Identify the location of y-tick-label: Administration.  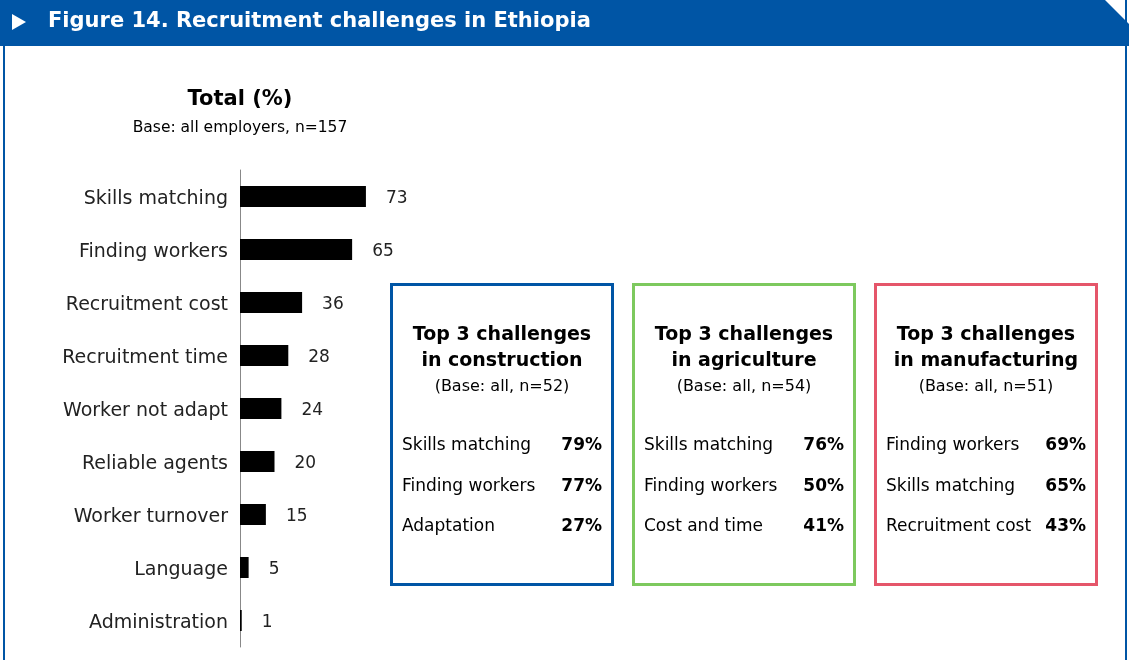
(158, 620).